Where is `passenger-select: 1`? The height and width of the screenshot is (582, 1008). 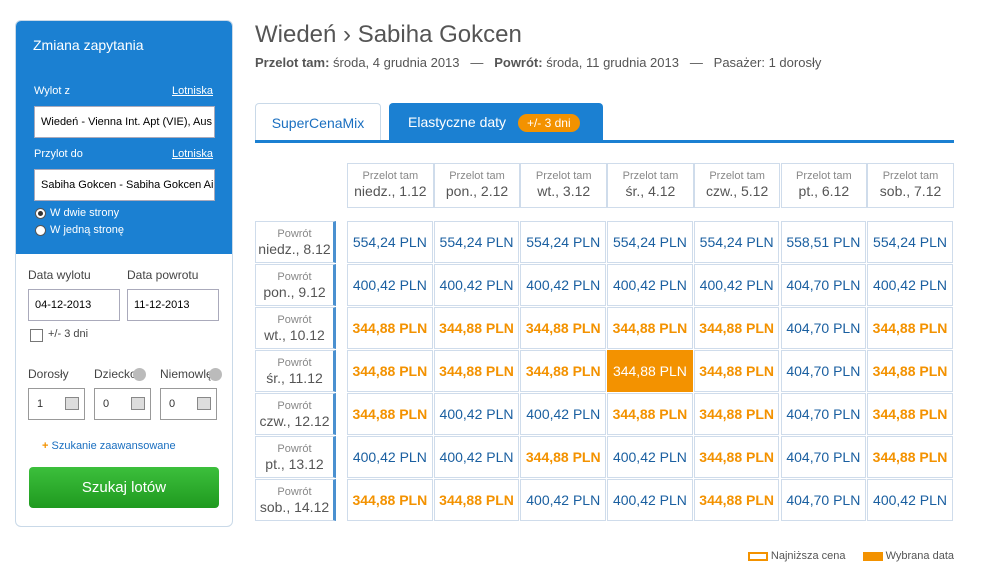
passenger-select: 1 is located at coordinates (56, 404).